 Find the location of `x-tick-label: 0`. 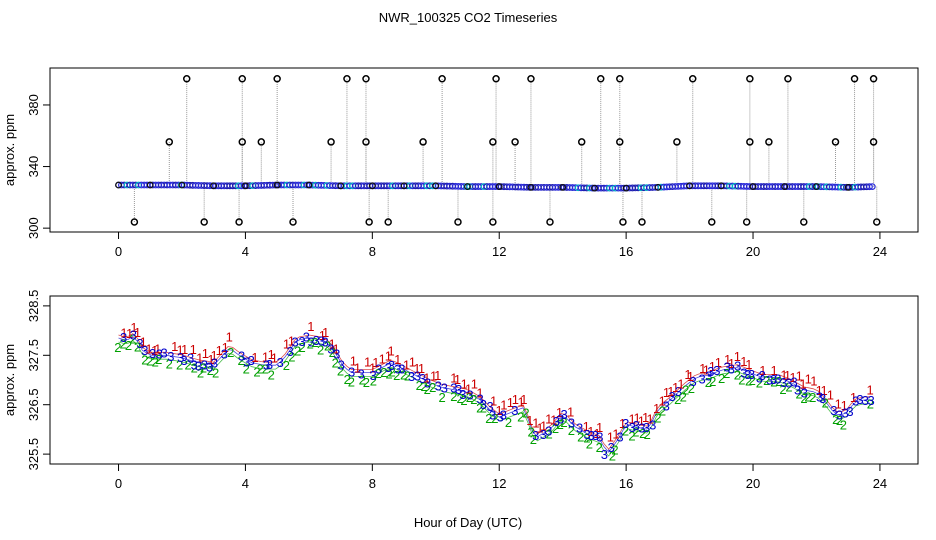

x-tick-label: 0 is located at coordinates (118, 251).